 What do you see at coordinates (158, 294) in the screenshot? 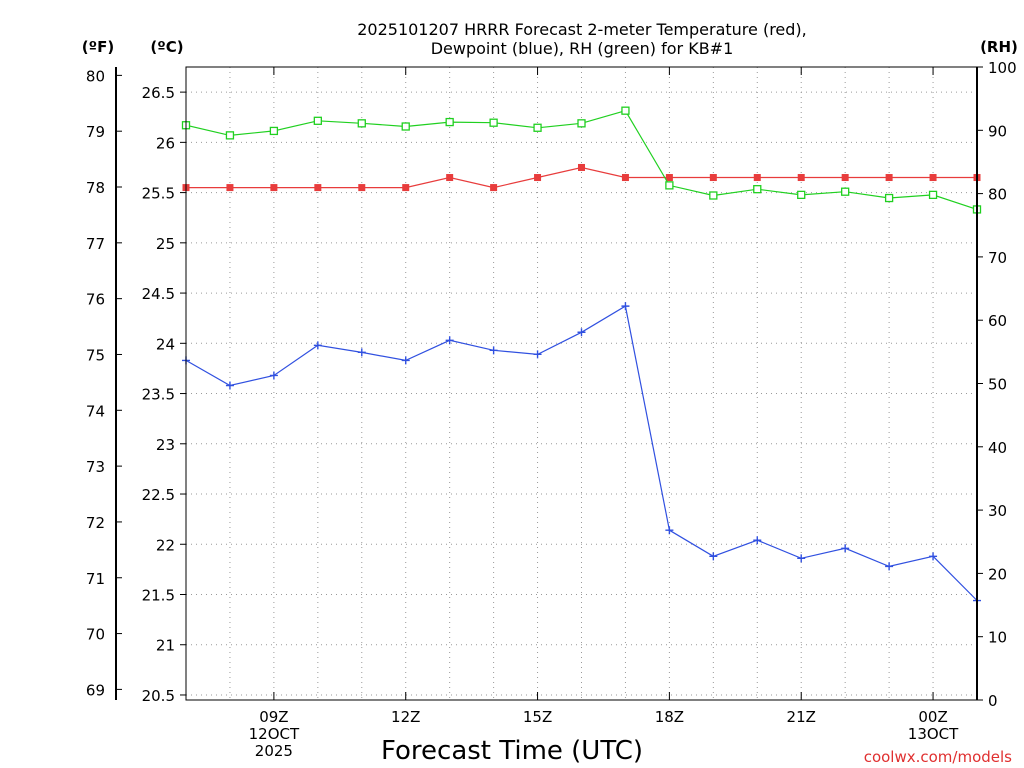
I see `celsius-tick-label: 24.5` at bounding box center [158, 294].